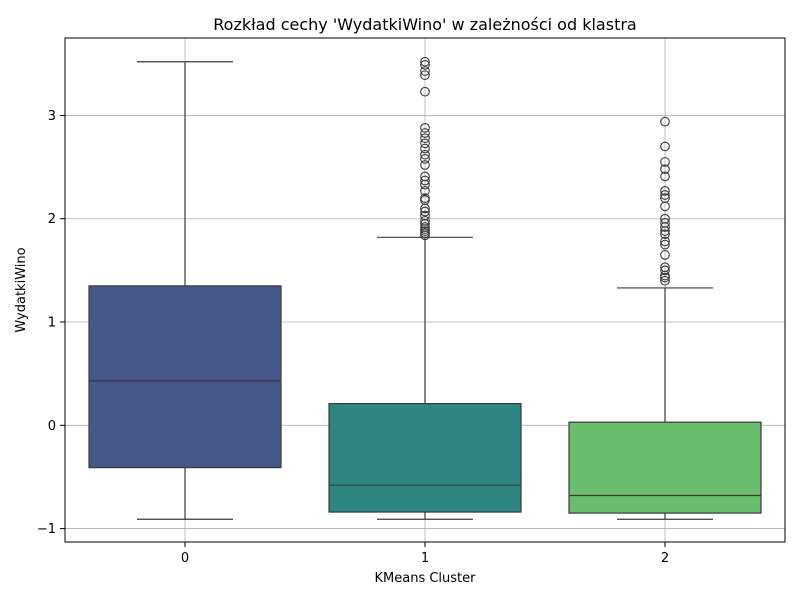 The image size is (800, 600). Describe the element at coordinates (46, 529) in the screenshot. I see `y-tick-label: −1` at that location.